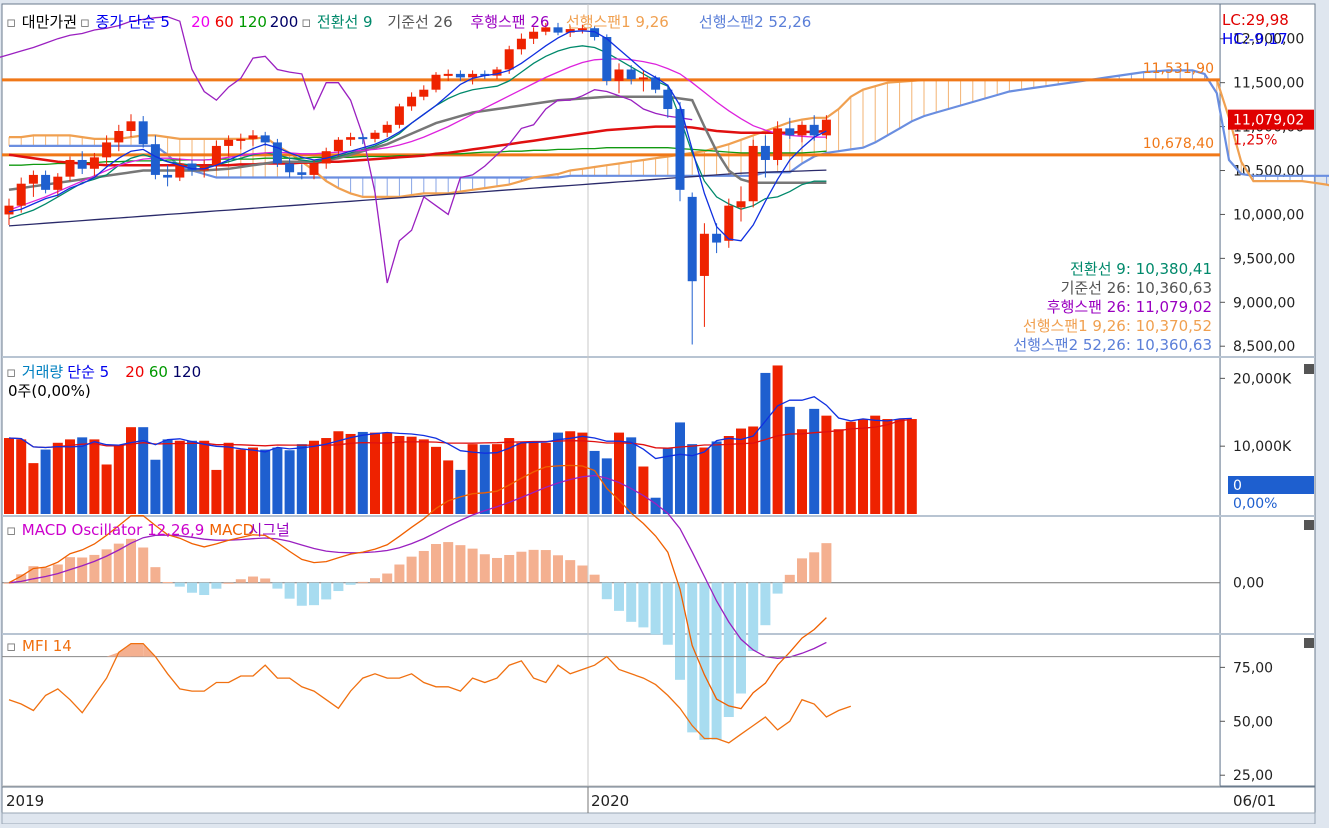  What do you see at coordinates (1268, 121) in the screenshot?
I see `current-price-value: 11,079,02` at bounding box center [1268, 121].